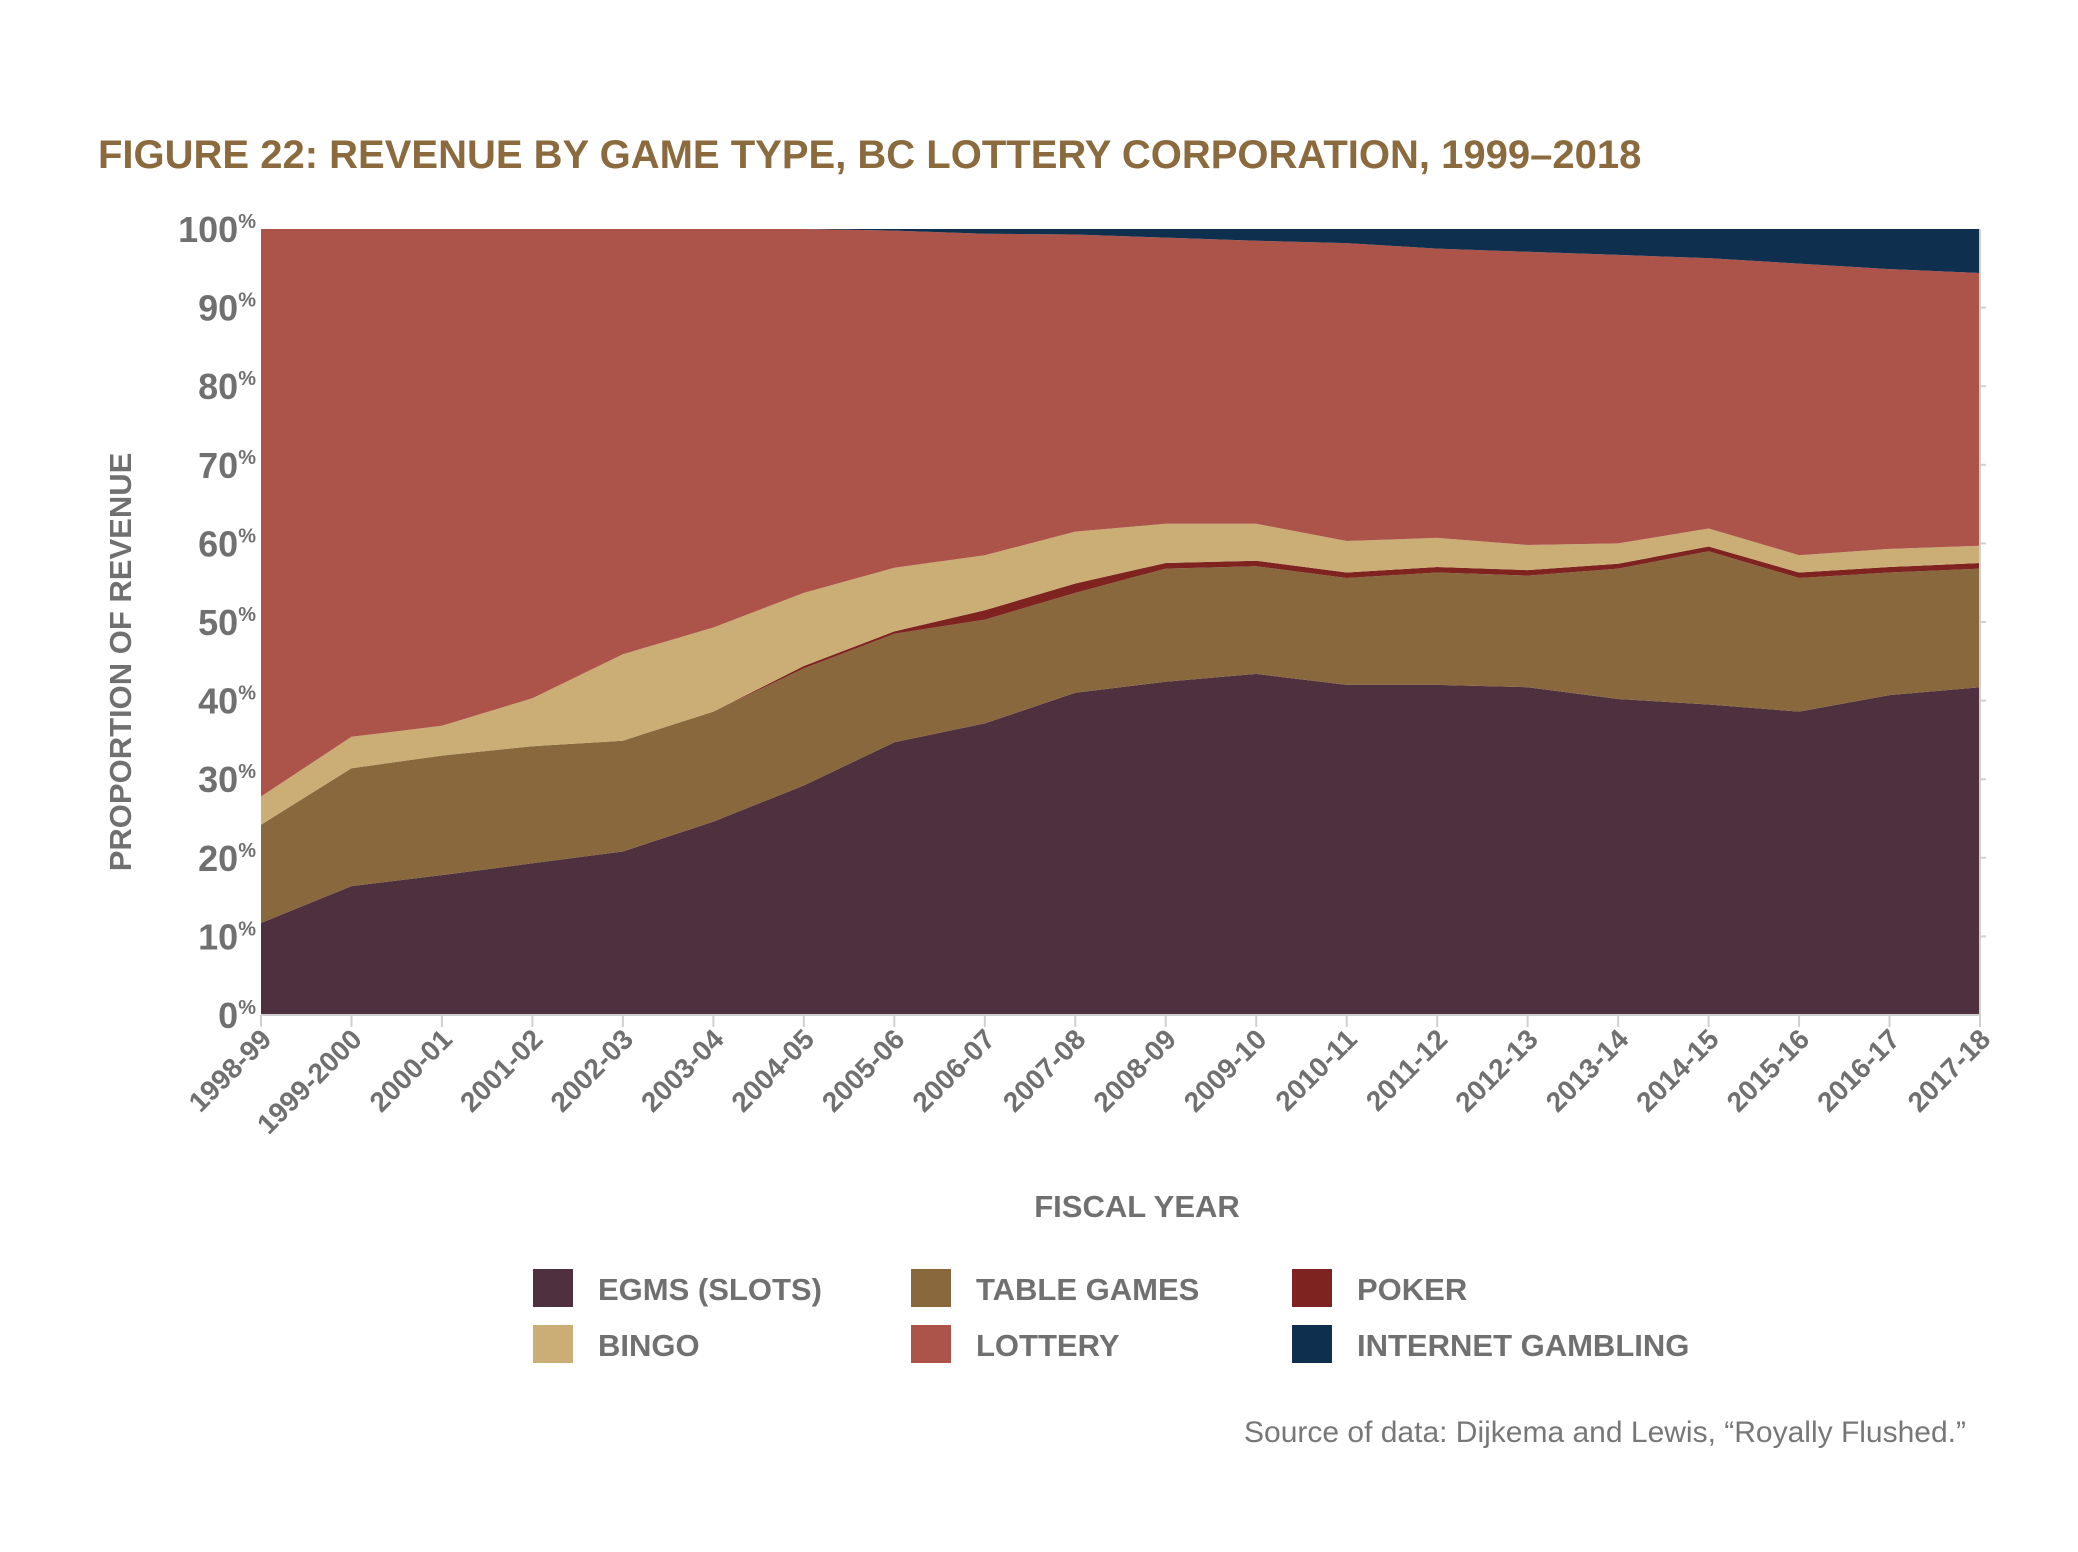  What do you see at coordinates (120, 662) in the screenshot?
I see `y-axis-label: PROPORTION OF REVENUE` at bounding box center [120, 662].